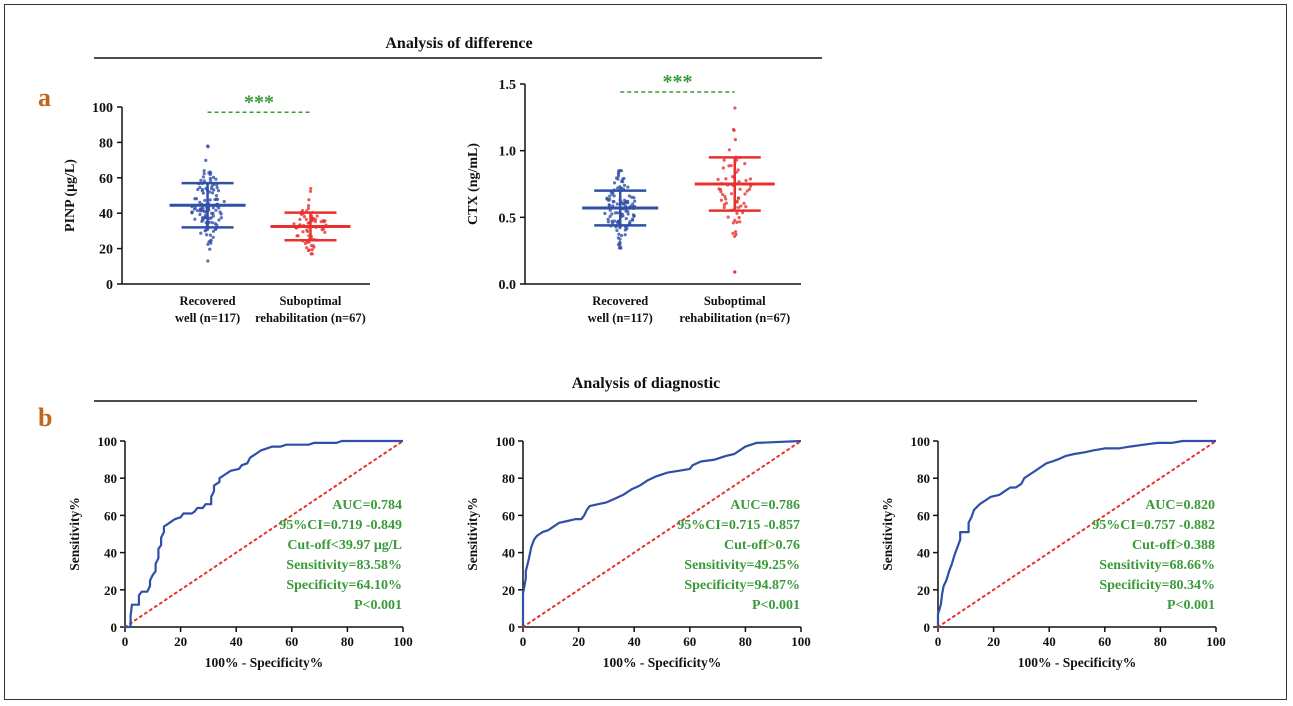 The width and height of the screenshot is (1293, 706). What do you see at coordinates (735, 301) in the screenshot?
I see `category-label: Suboptimal` at bounding box center [735, 301].